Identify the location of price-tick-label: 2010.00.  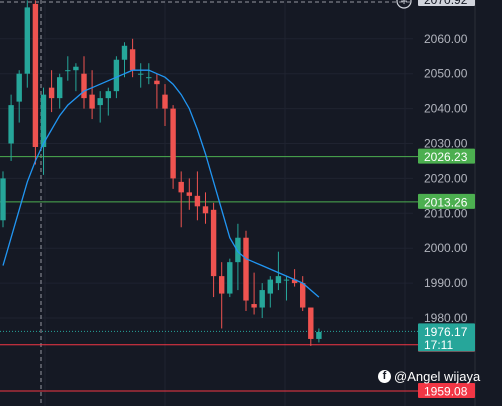
(446, 213).